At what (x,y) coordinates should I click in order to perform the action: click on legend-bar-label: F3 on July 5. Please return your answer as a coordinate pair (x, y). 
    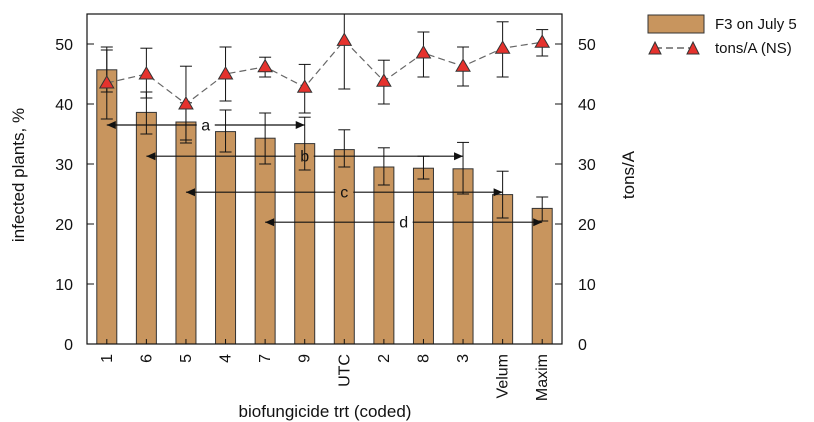
    Looking at the image, I should click on (756, 24).